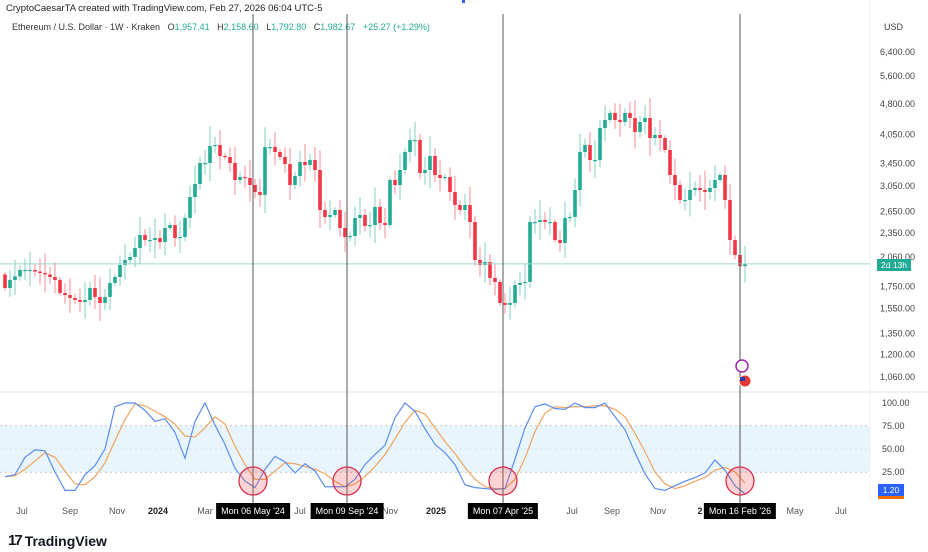 This screenshot has width=928, height=552. What do you see at coordinates (435, 449) in the screenshot?
I see `stoch-band` at bounding box center [435, 449].